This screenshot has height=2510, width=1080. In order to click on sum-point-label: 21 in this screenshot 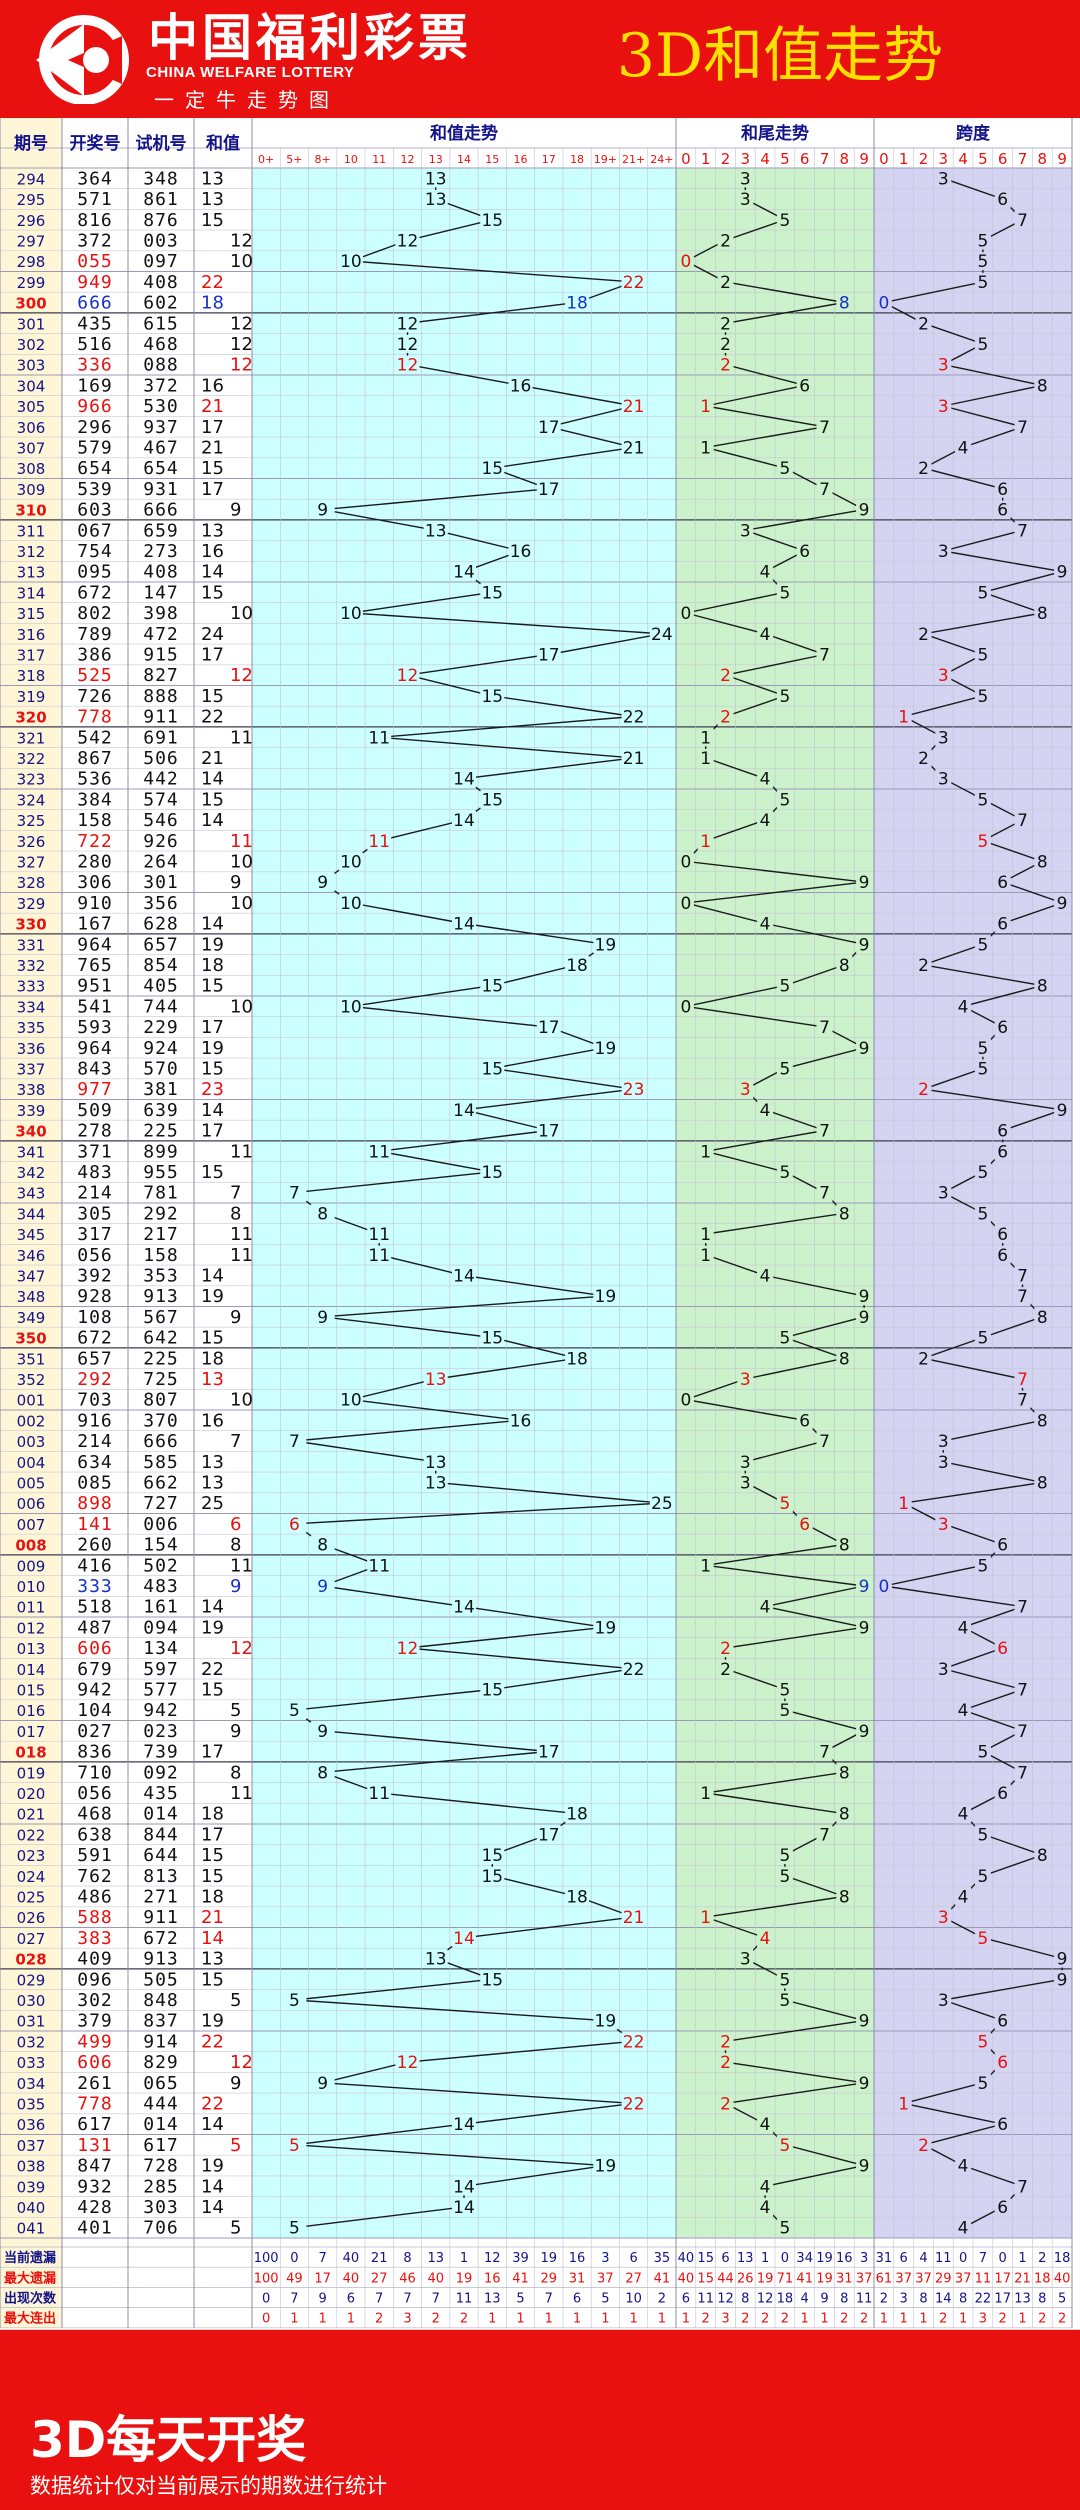, I will do `click(634, 759)`.